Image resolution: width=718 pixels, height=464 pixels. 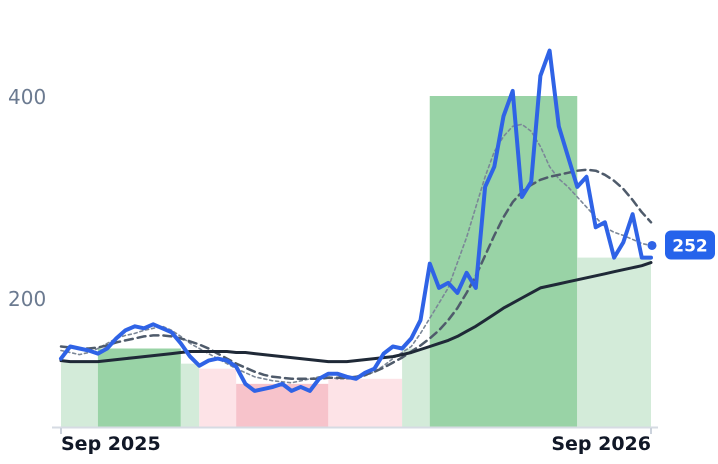 I want to click on last-value-dot, so click(x=652, y=245).